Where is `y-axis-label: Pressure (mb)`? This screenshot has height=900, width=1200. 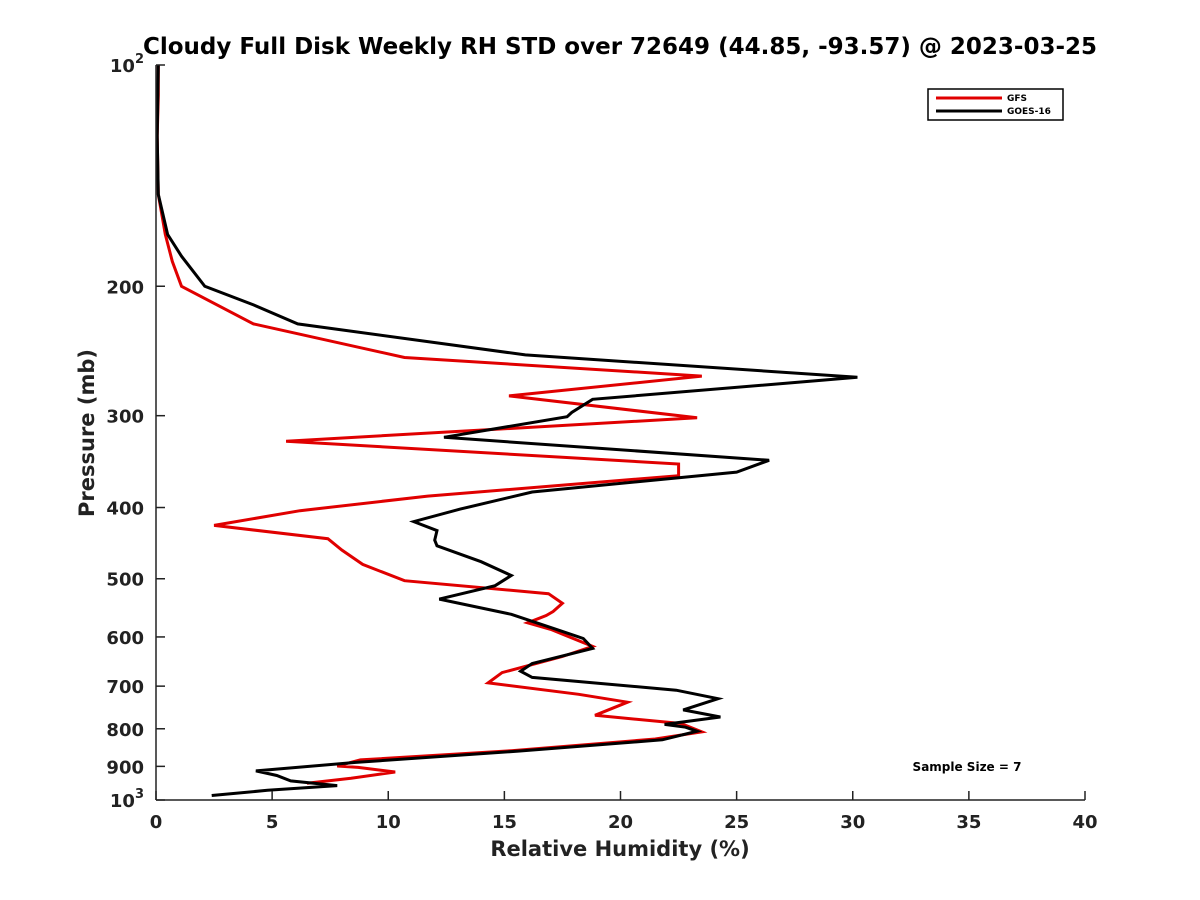
y-axis-label: Pressure (mb) is located at coordinates (87, 433).